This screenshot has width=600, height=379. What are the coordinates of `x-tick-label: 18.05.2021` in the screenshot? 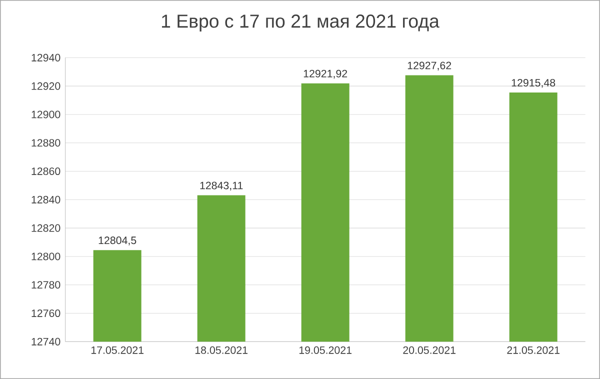 It's located at (221, 350).